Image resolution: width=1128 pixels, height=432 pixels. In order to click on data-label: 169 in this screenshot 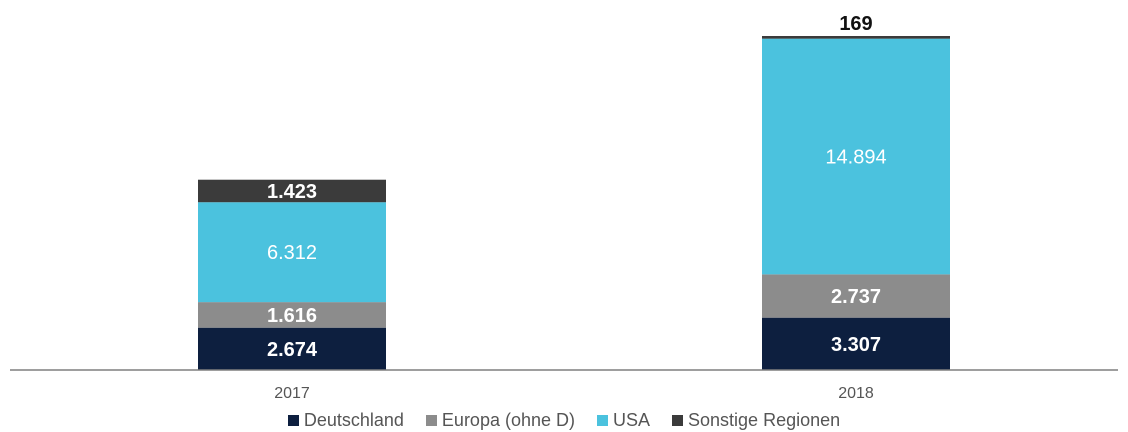, I will do `click(855, 24)`.